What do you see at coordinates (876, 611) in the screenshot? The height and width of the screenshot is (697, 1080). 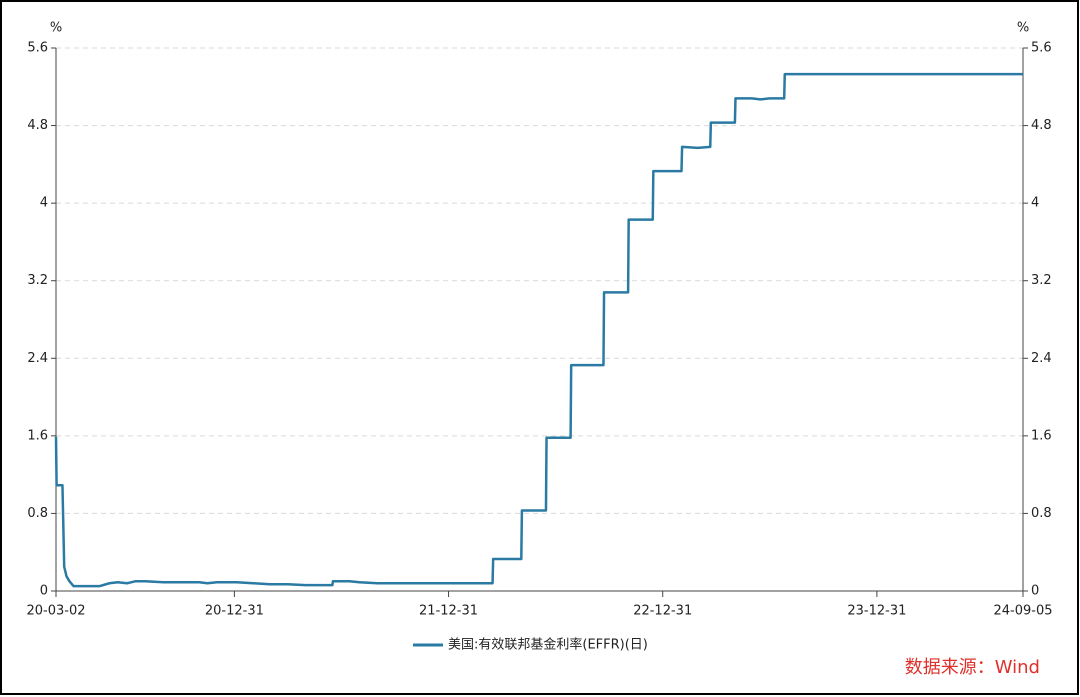 I see `x-tick-label: 23-12-31` at bounding box center [876, 611].